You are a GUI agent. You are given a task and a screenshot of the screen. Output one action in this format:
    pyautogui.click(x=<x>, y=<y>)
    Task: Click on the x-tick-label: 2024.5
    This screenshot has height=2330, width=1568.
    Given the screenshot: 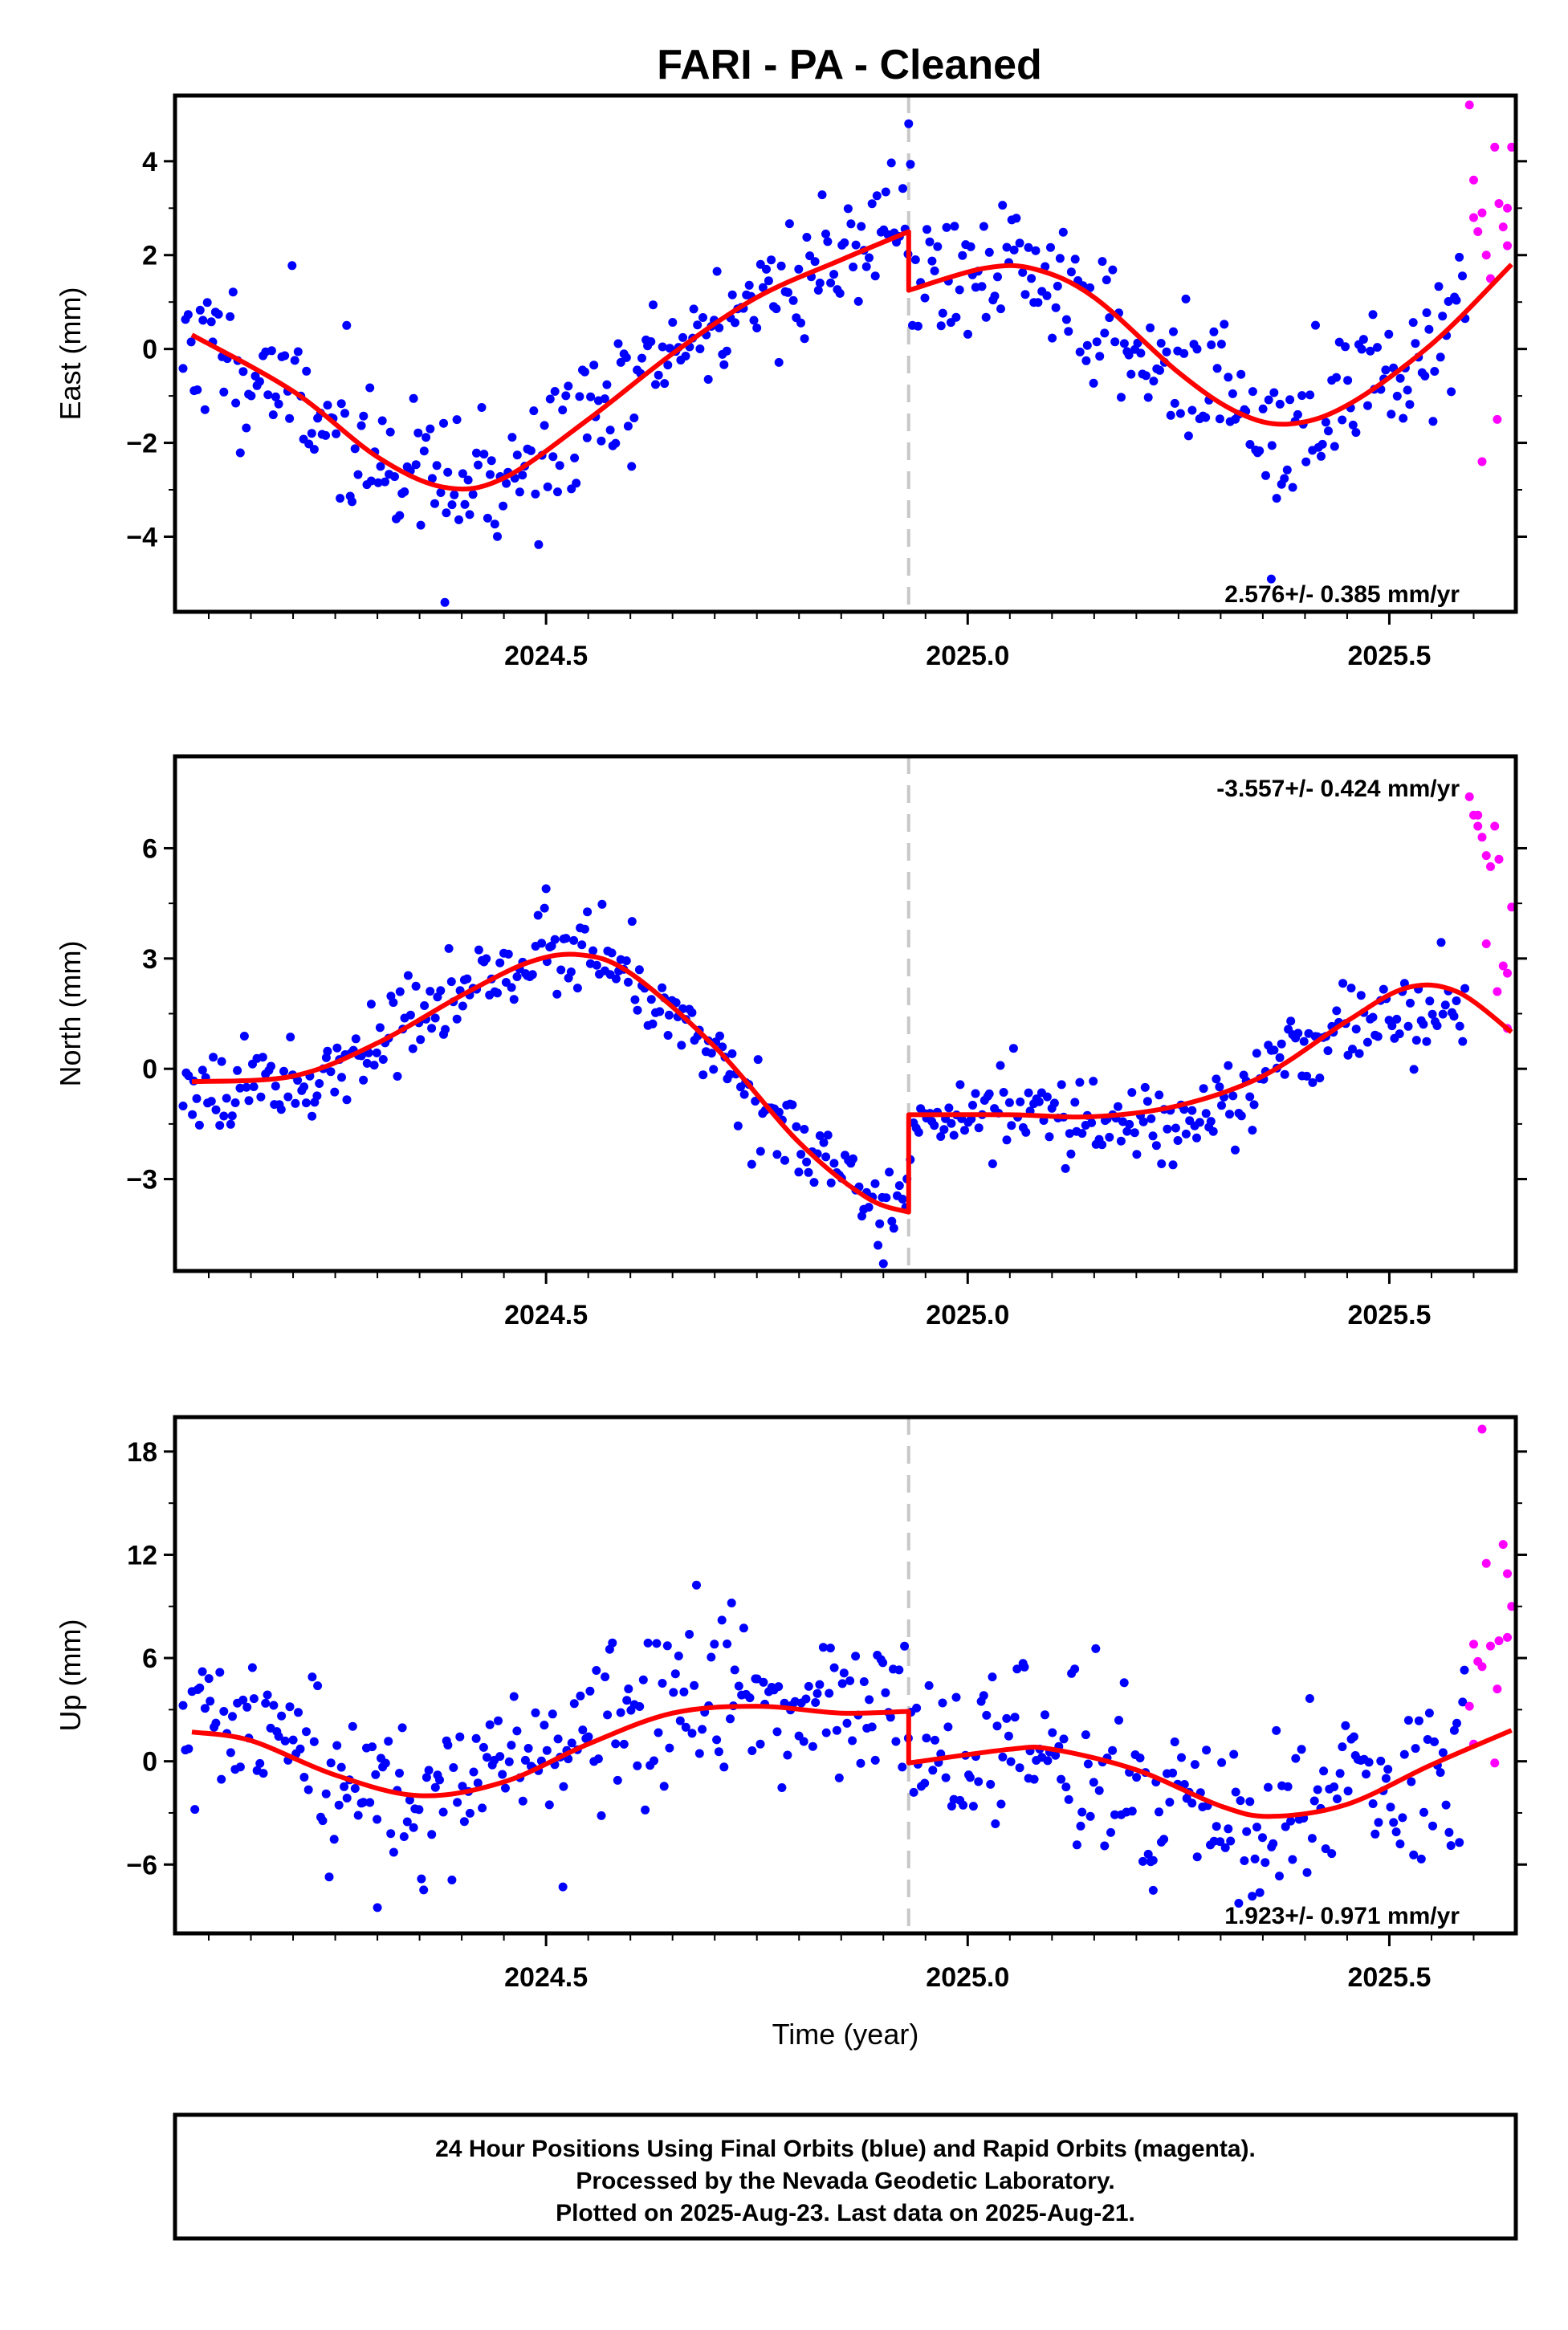 What is the action you would take?
    pyautogui.click(x=546, y=656)
    